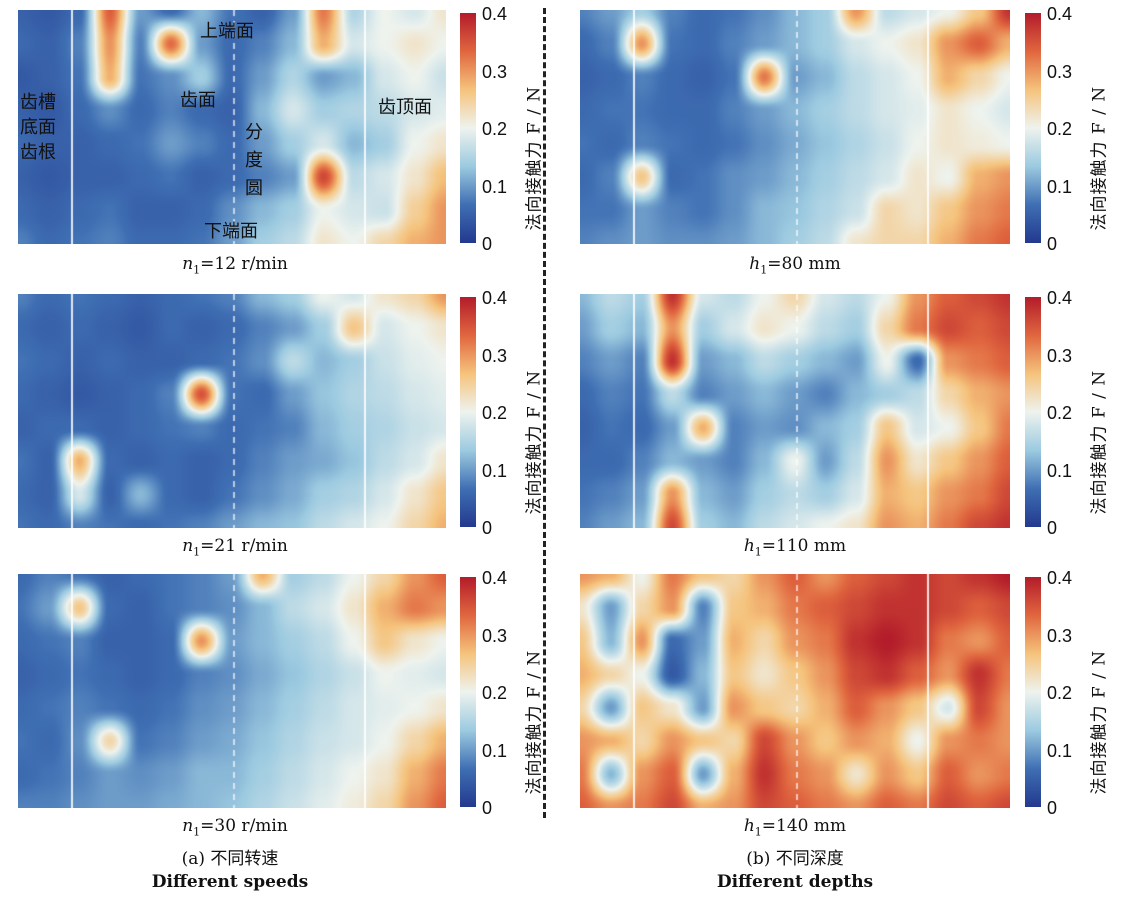 This screenshot has height=916, width=1131. I want to click on group-label-speeds: (a) 不同转速 Different speeds, so click(230, 871).